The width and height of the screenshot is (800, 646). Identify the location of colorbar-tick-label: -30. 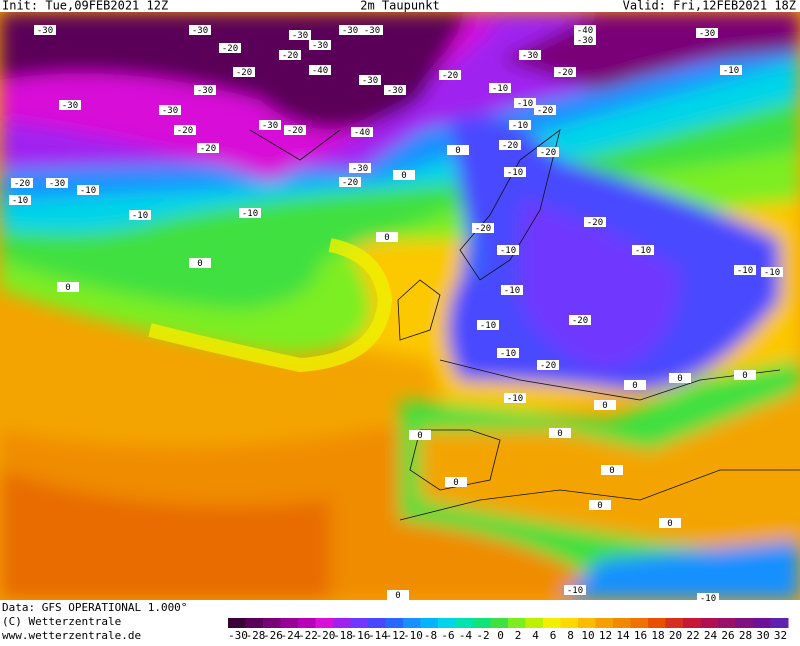
(238, 635).